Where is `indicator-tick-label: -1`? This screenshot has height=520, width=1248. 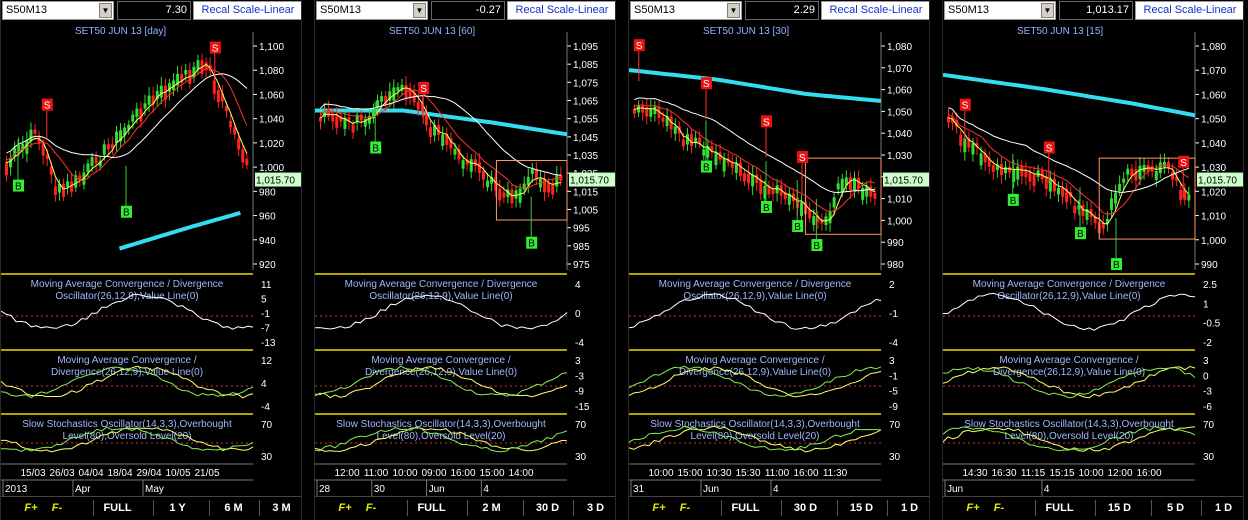
indicator-tick-label: -1 is located at coordinates (893, 314).